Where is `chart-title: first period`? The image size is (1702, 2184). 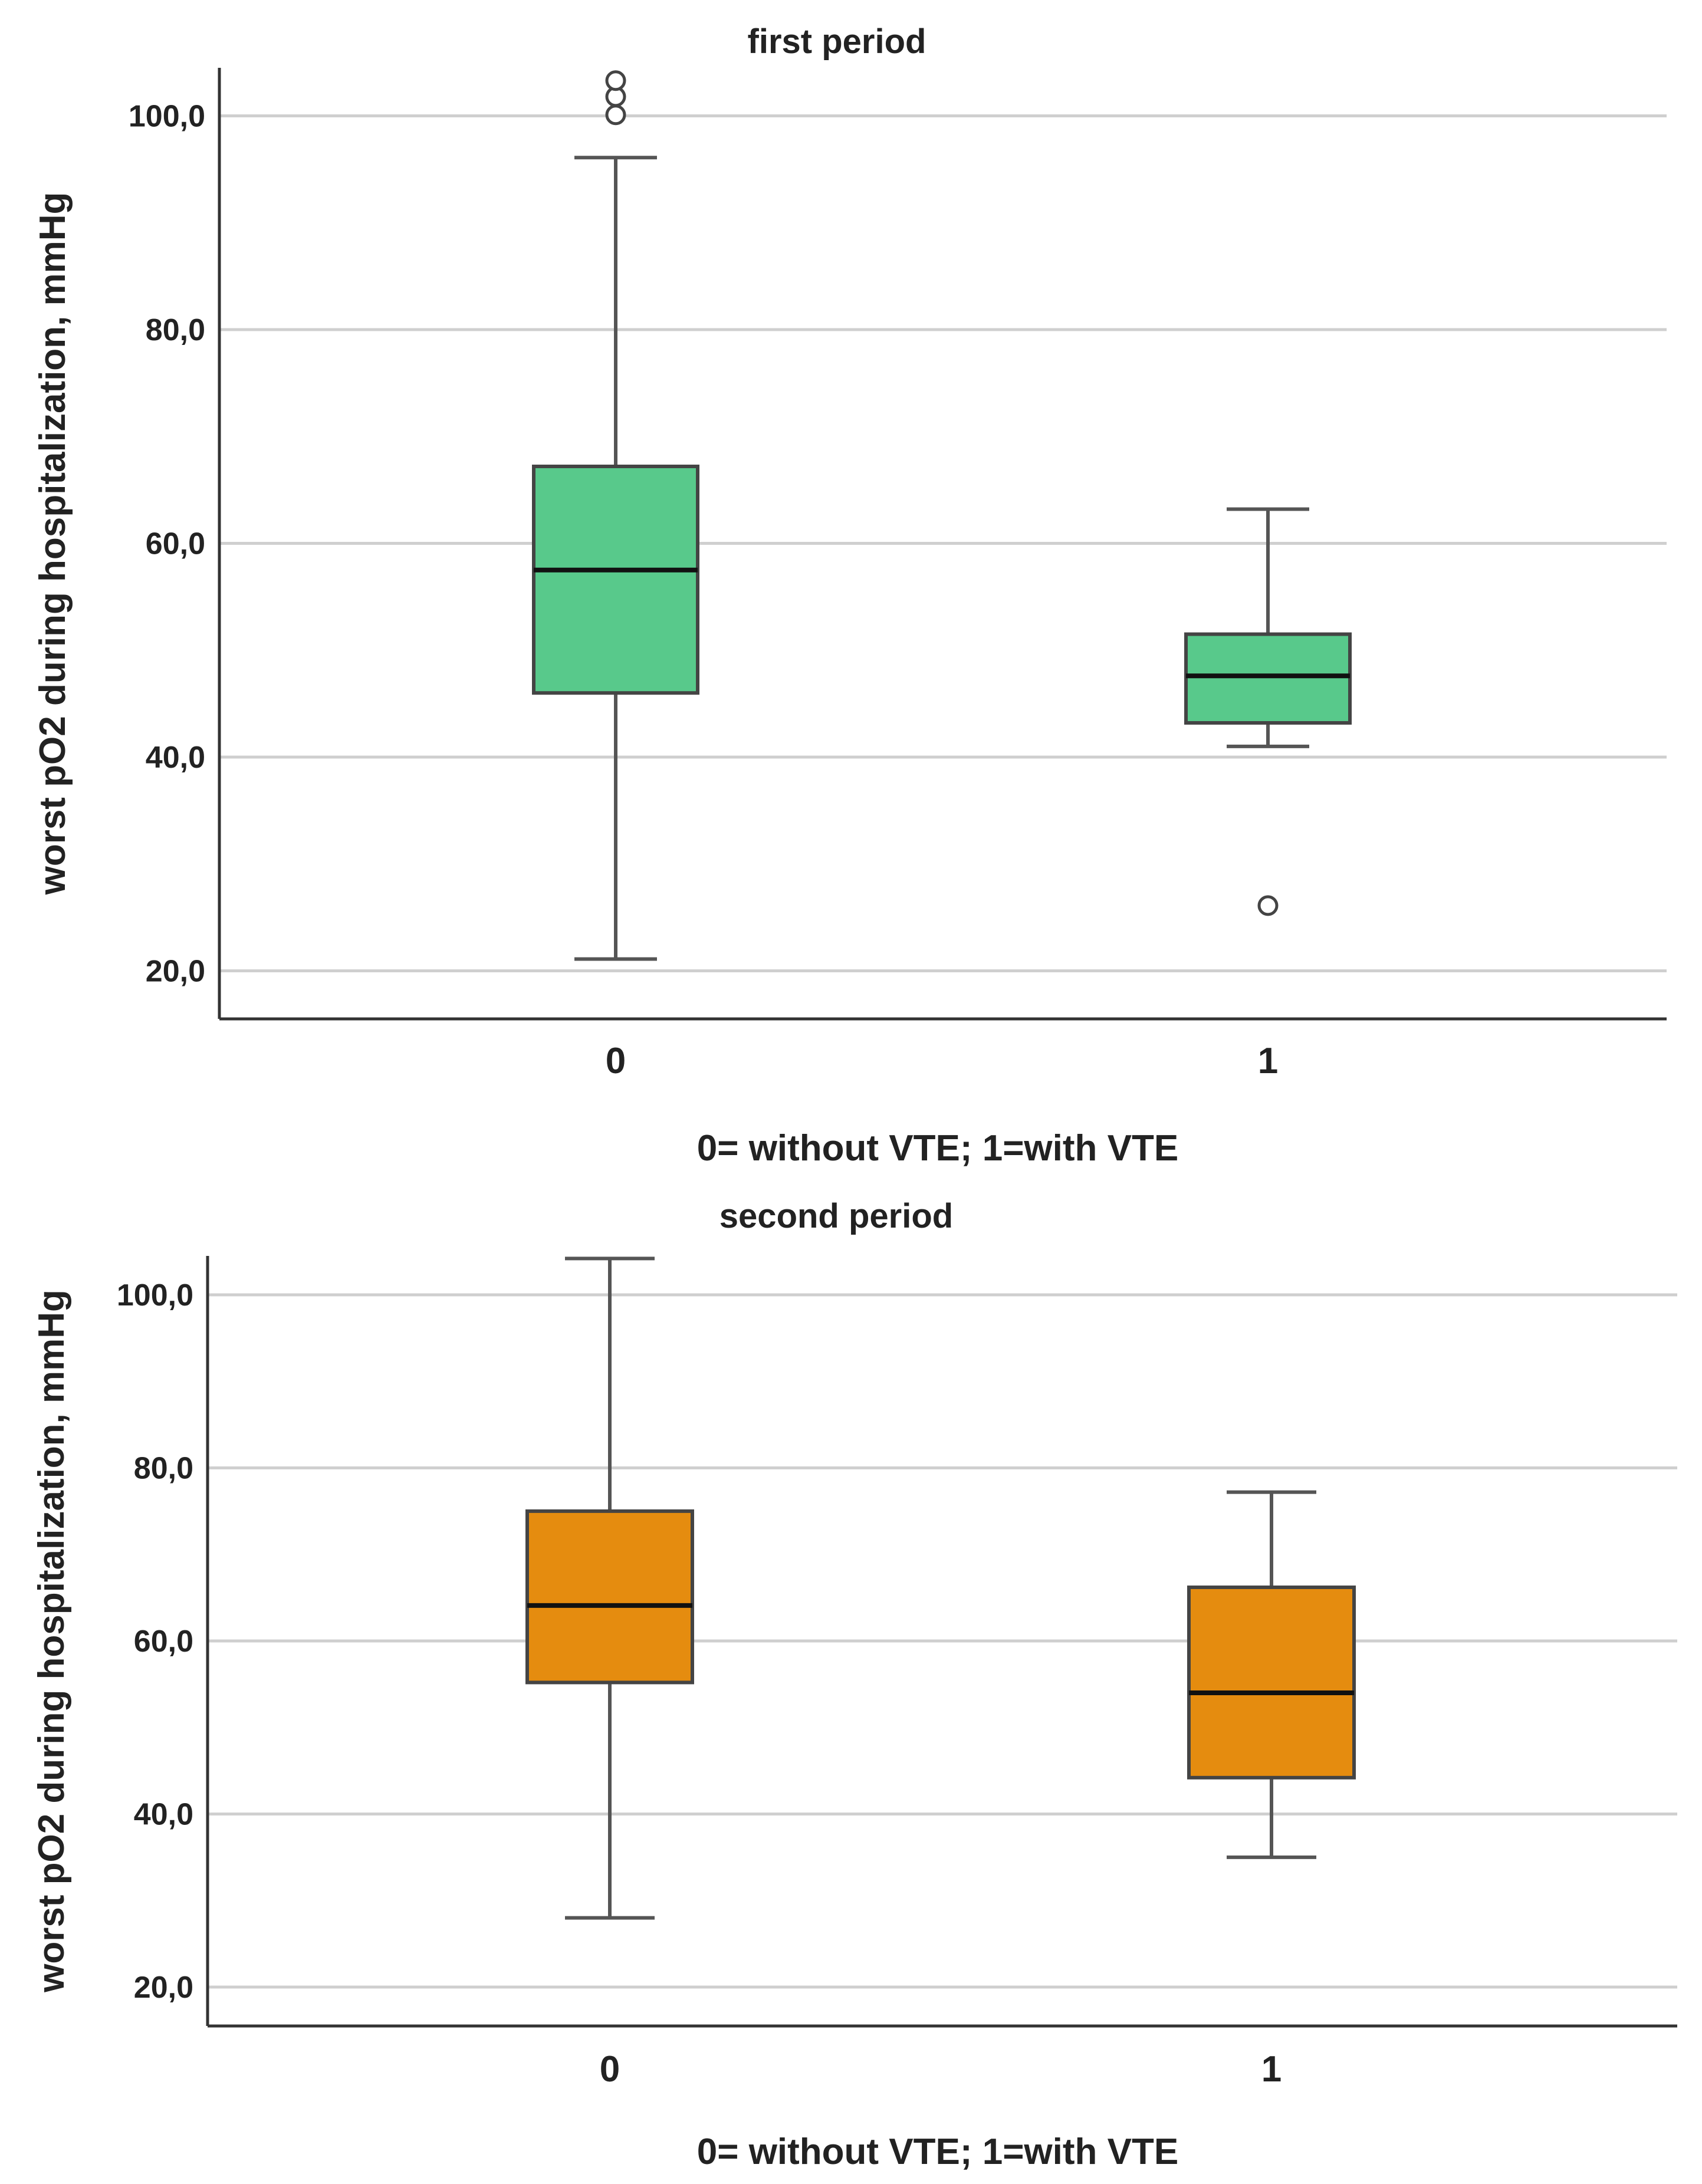 chart-title: first period is located at coordinates (837, 41).